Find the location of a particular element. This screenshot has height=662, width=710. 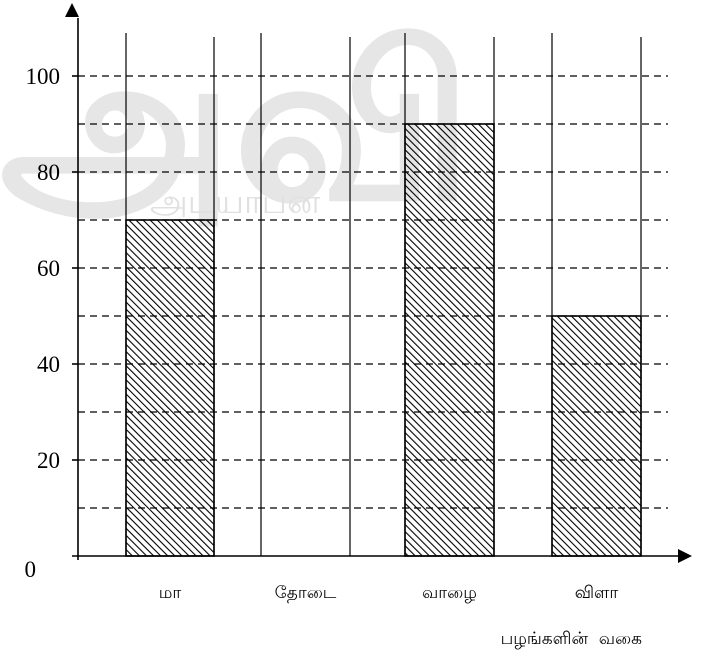

x-axis-title: பழங்களின் வகை is located at coordinates (572, 639).